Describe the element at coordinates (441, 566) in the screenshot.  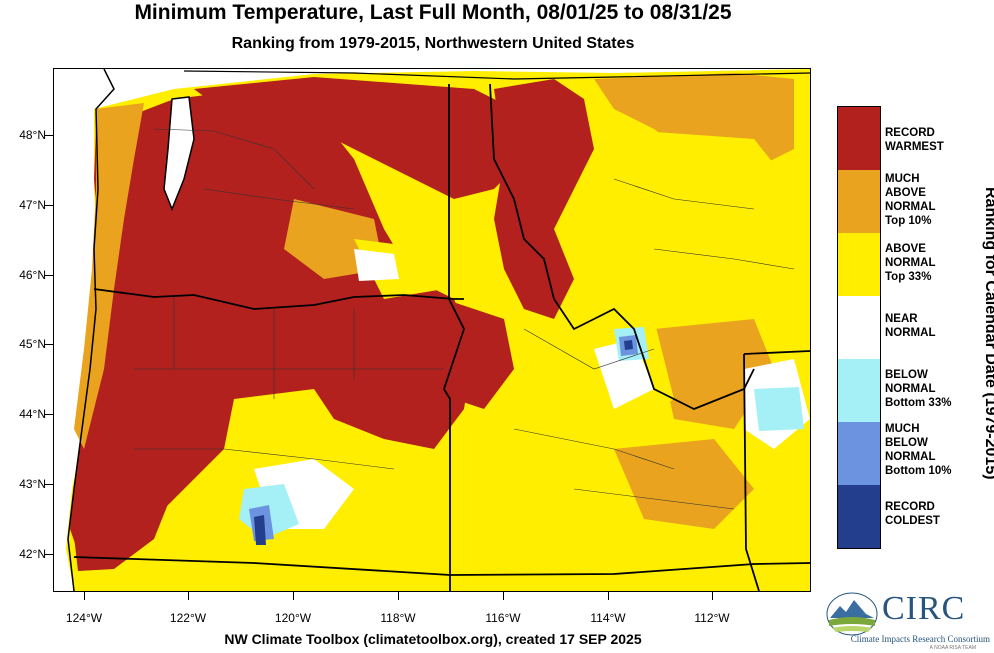
I see `state-boundary-south` at that location.